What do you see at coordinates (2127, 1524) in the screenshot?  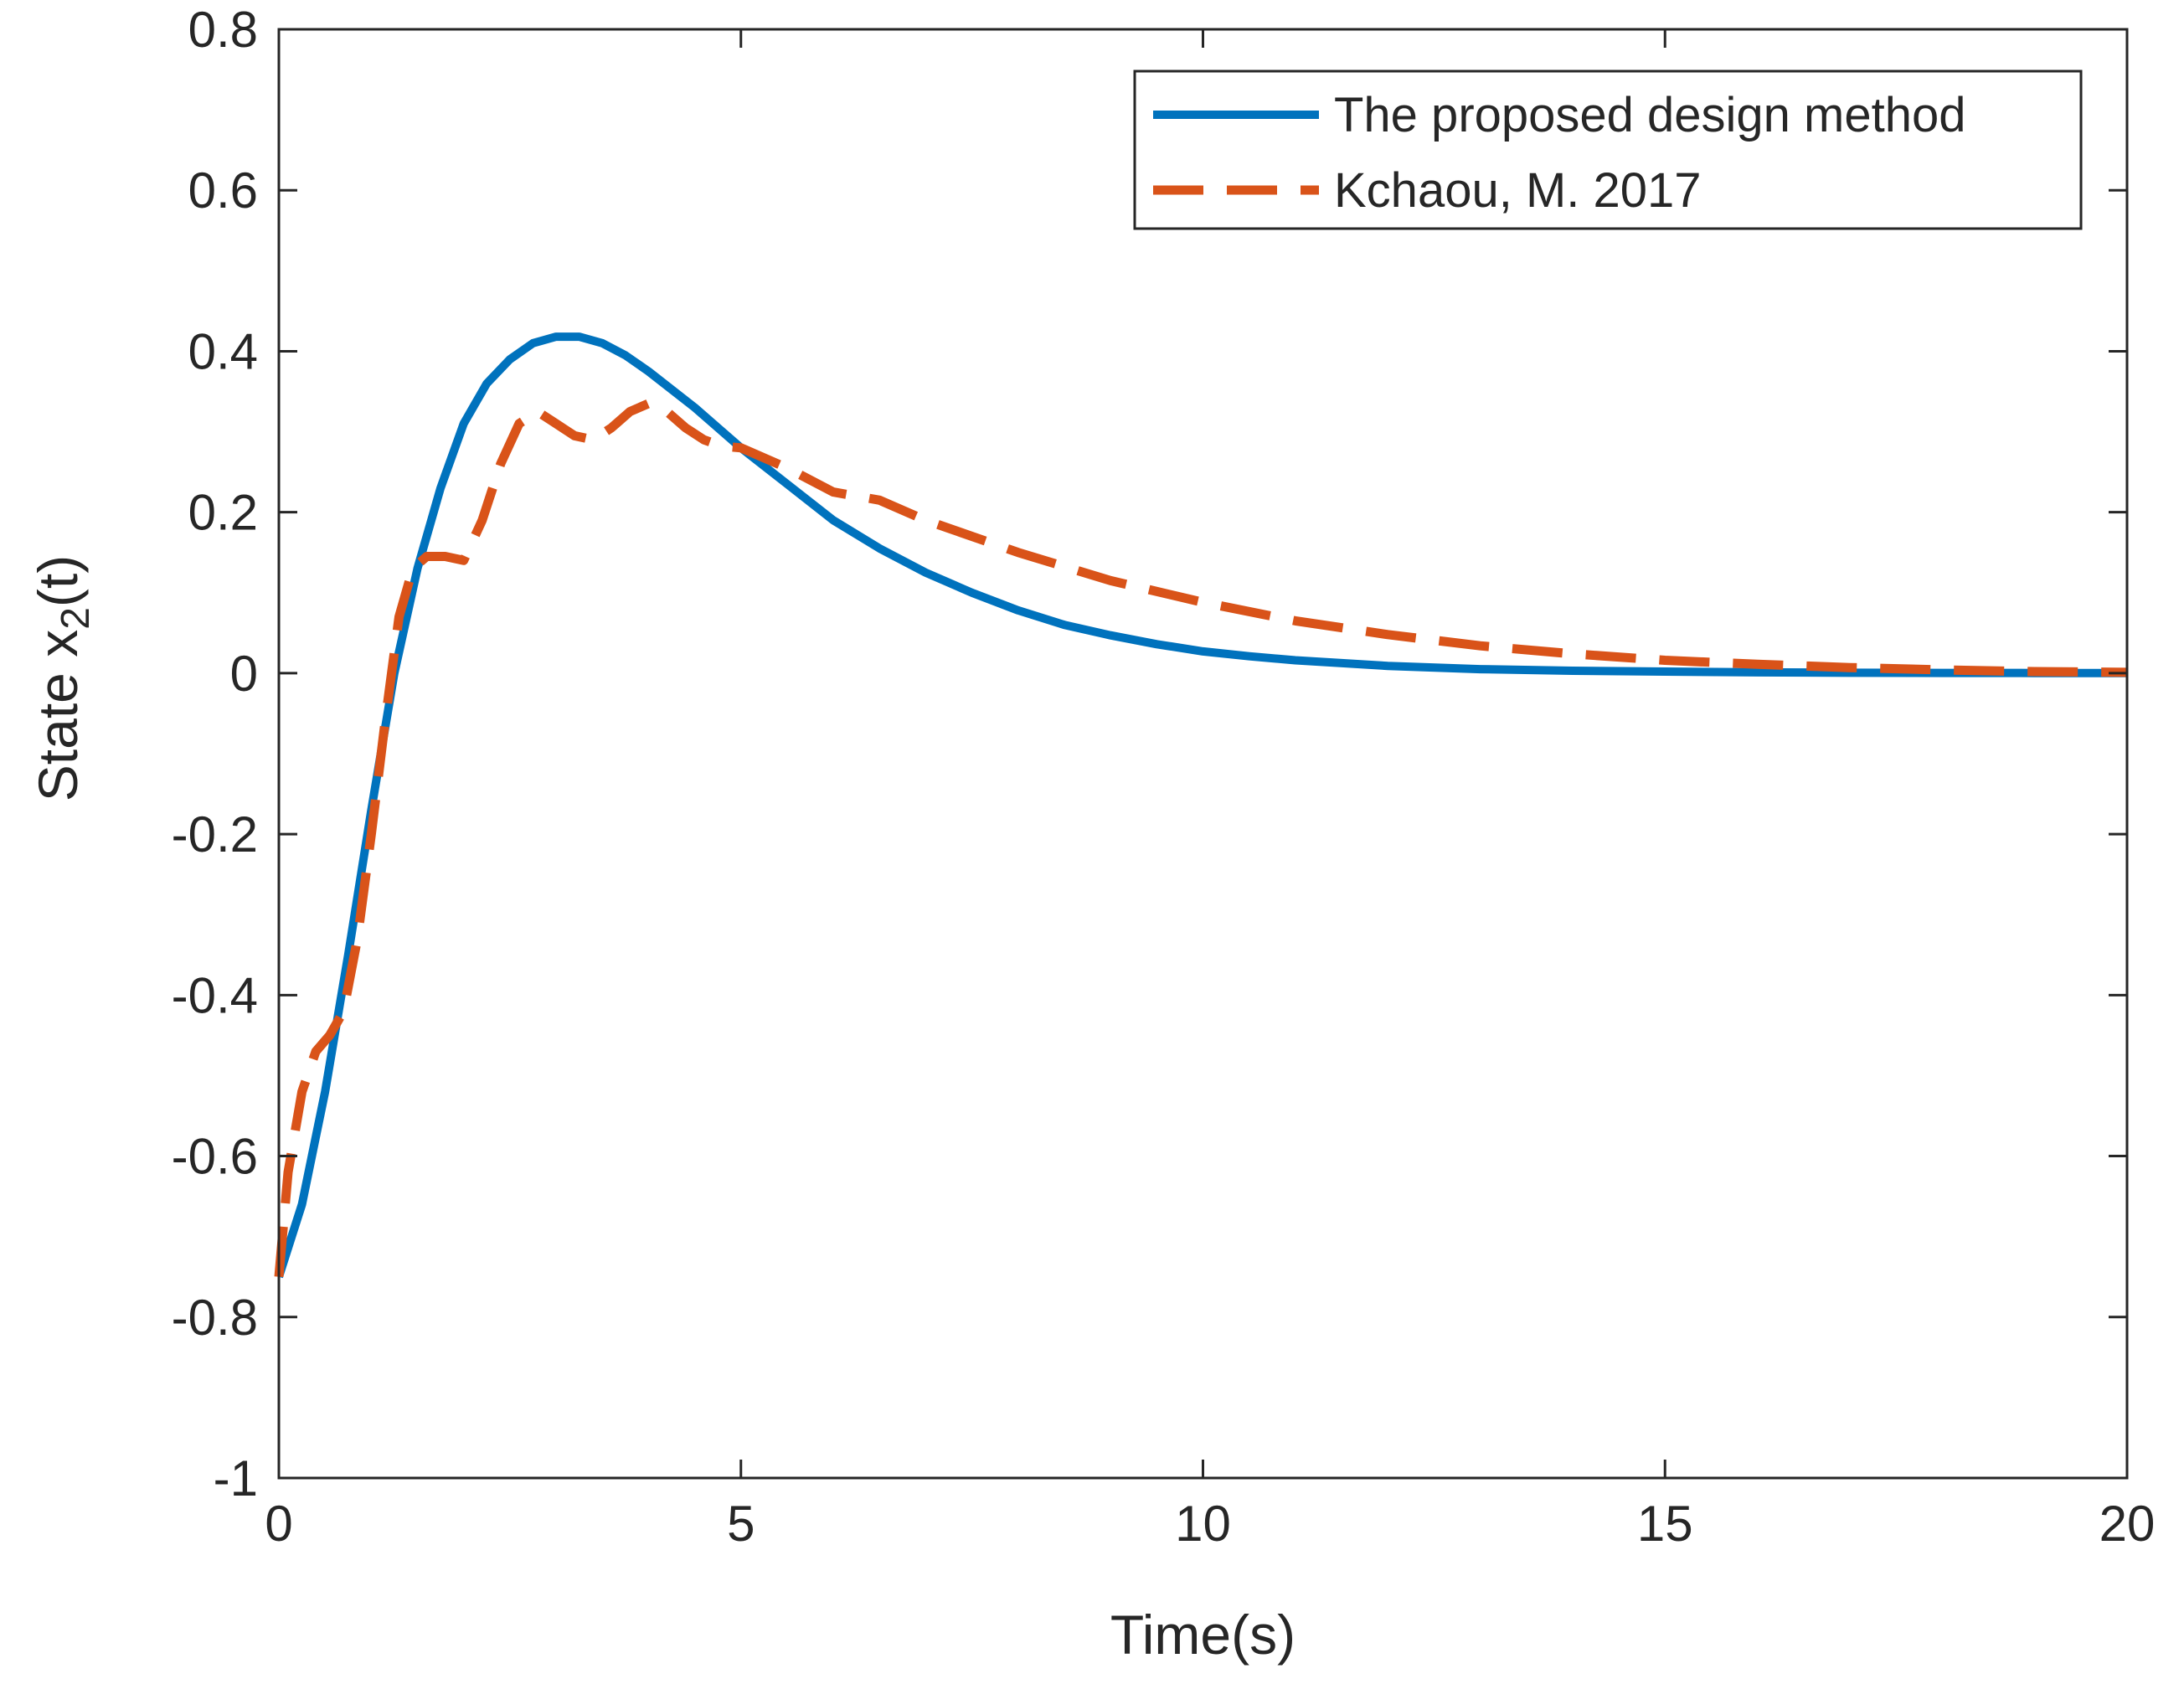 I see `x-tick-label: 20` at bounding box center [2127, 1524].